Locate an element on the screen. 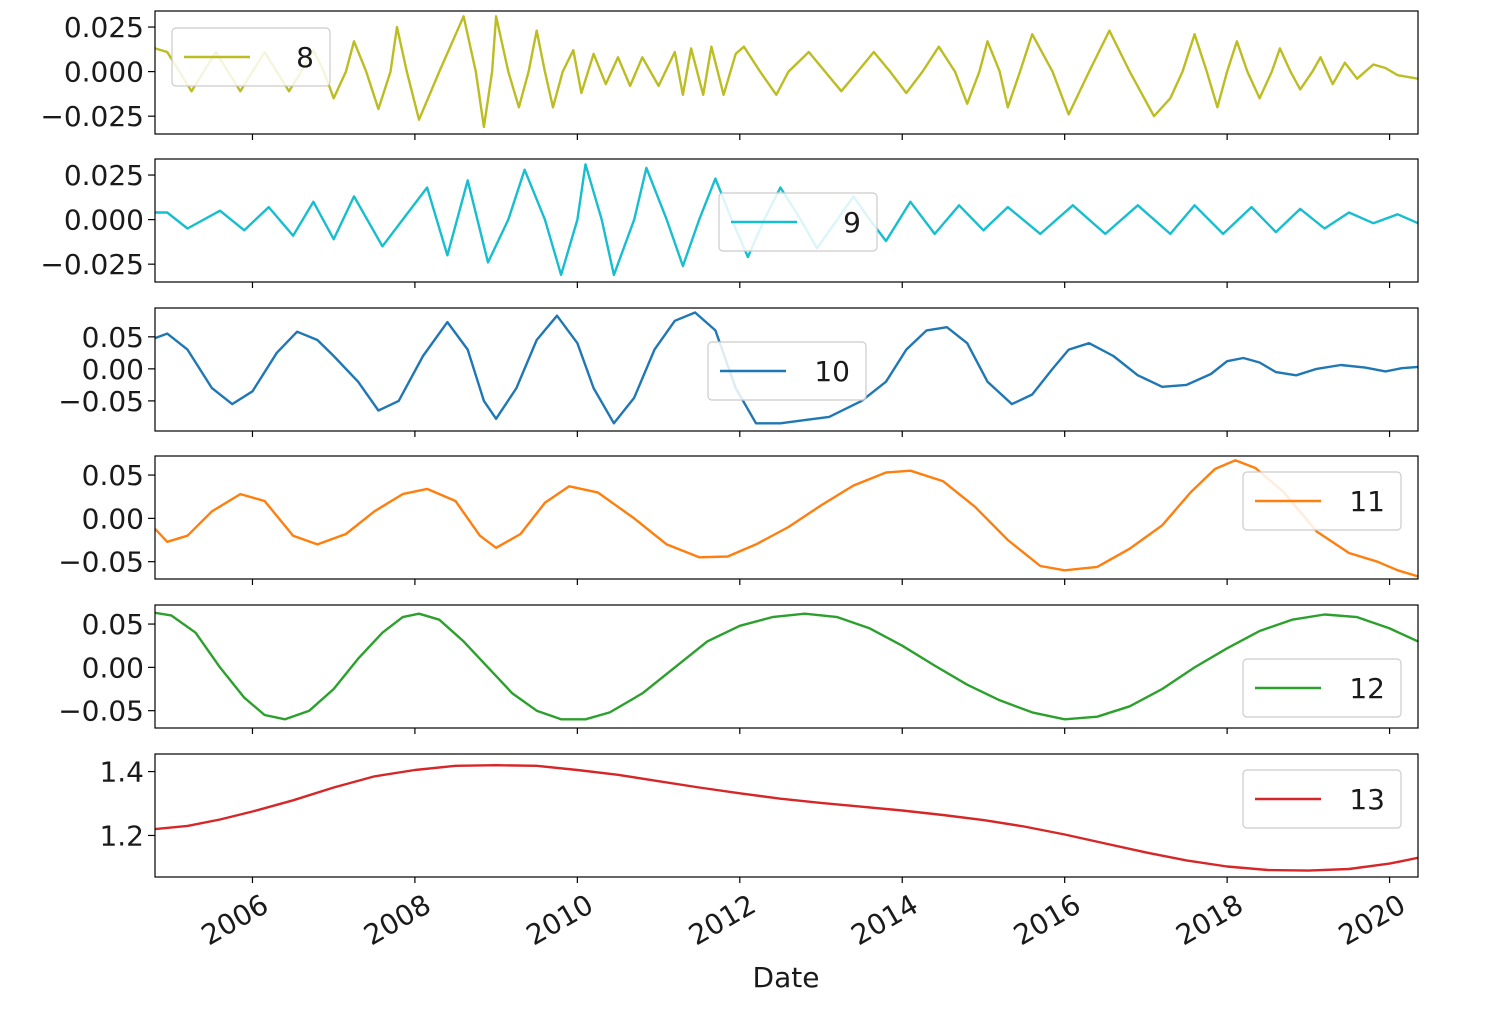 The height and width of the screenshot is (1018, 1496). x-tick-label: 2006 is located at coordinates (235, 920).